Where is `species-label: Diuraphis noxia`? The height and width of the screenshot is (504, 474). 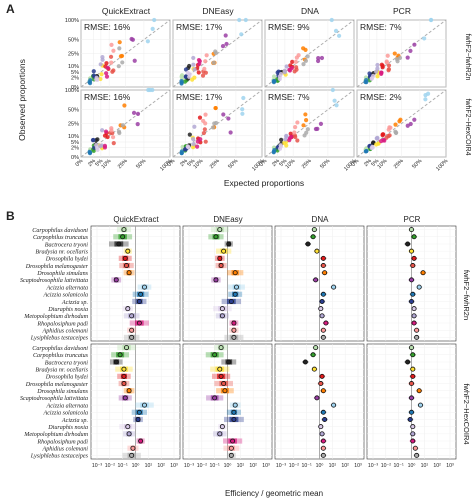 species-label: Diuraphis noxia is located at coordinates (67, 310).